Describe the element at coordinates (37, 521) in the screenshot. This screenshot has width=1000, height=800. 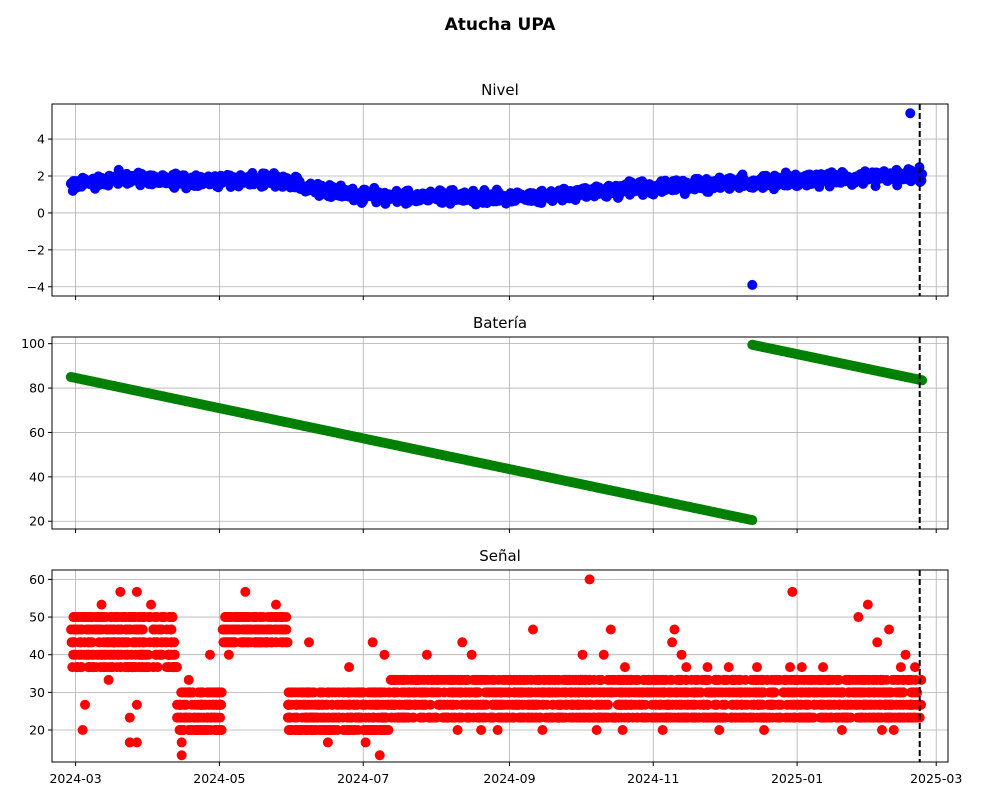
I see `y-tick-label: 20` at that location.